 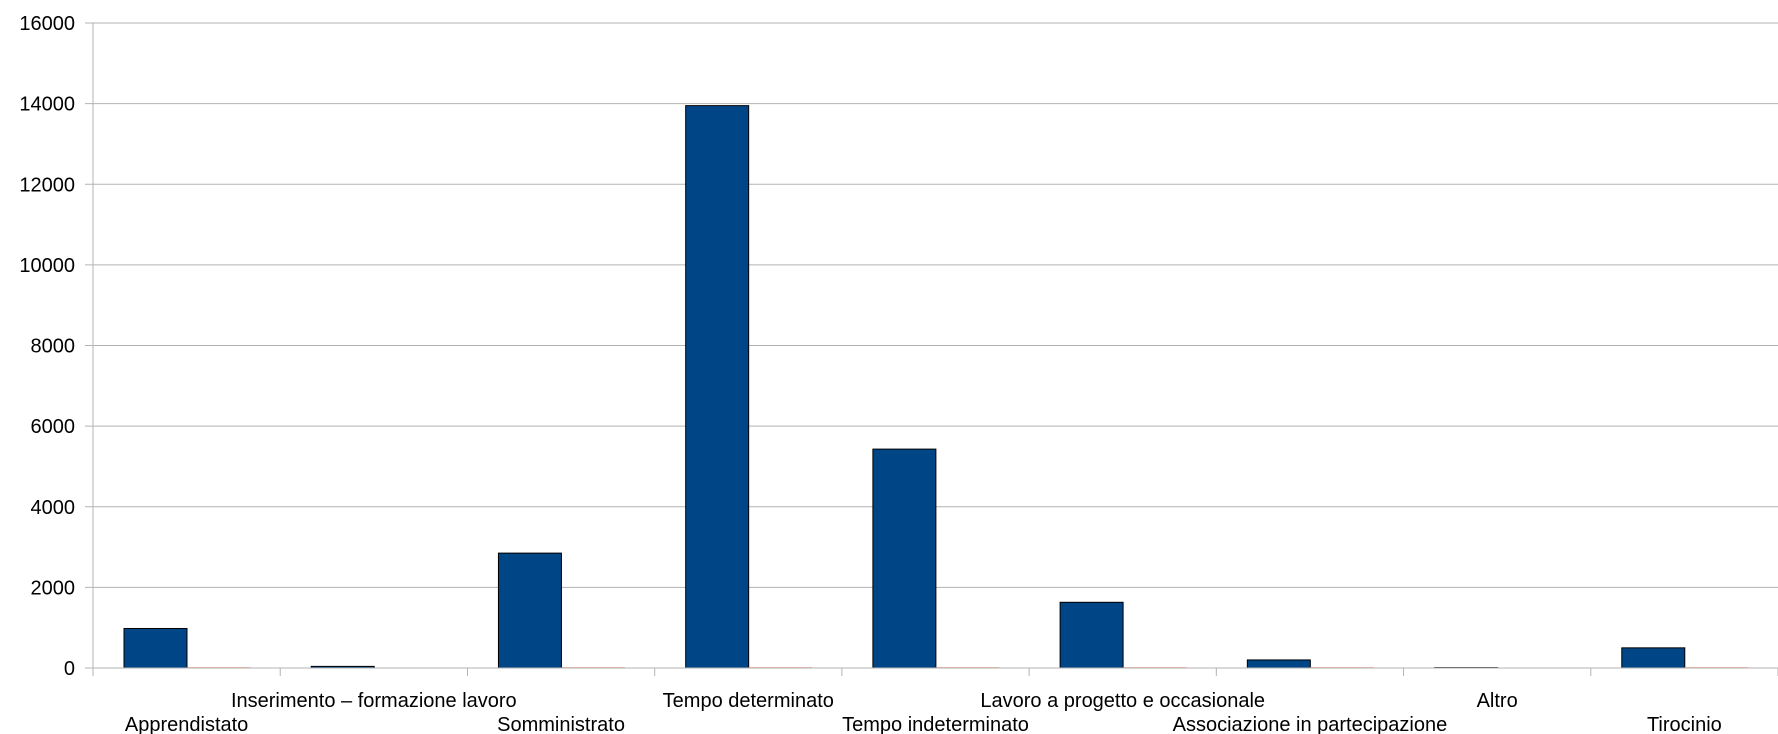 What do you see at coordinates (47, 105) in the screenshot?
I see `y-tick-label: 14000` at bounding box center [47, 105].